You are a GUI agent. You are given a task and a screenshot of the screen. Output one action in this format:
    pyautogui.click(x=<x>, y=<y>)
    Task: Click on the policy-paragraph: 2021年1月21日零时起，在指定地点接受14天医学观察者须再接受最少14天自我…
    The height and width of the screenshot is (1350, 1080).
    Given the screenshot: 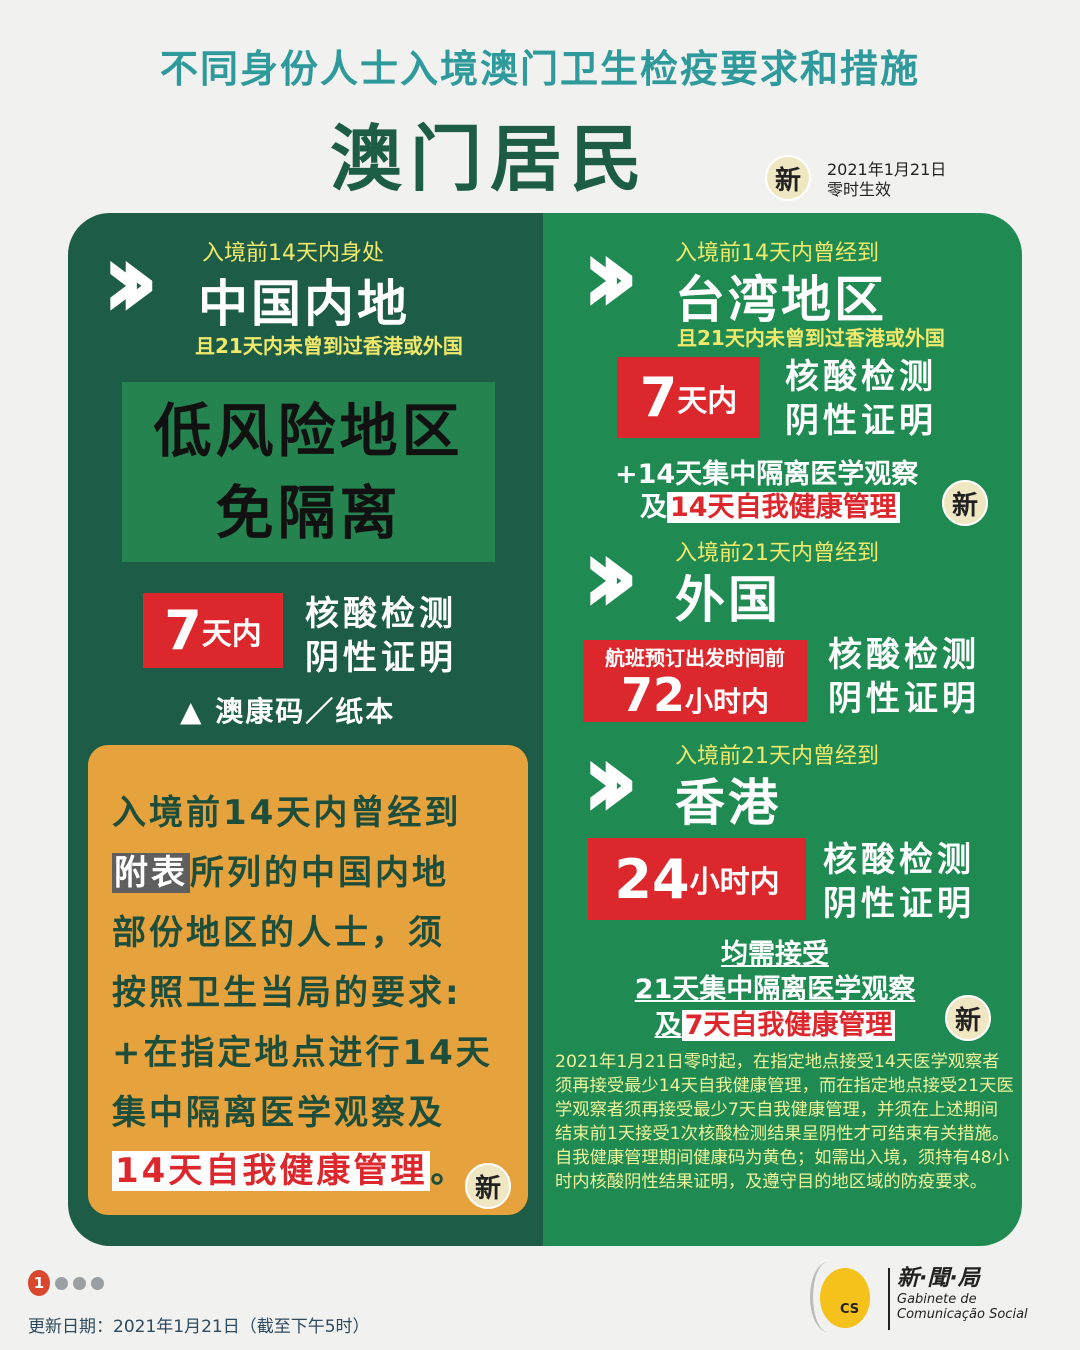 What is the action you would take?
    pyautogui.click(x=784, y=1122)
    